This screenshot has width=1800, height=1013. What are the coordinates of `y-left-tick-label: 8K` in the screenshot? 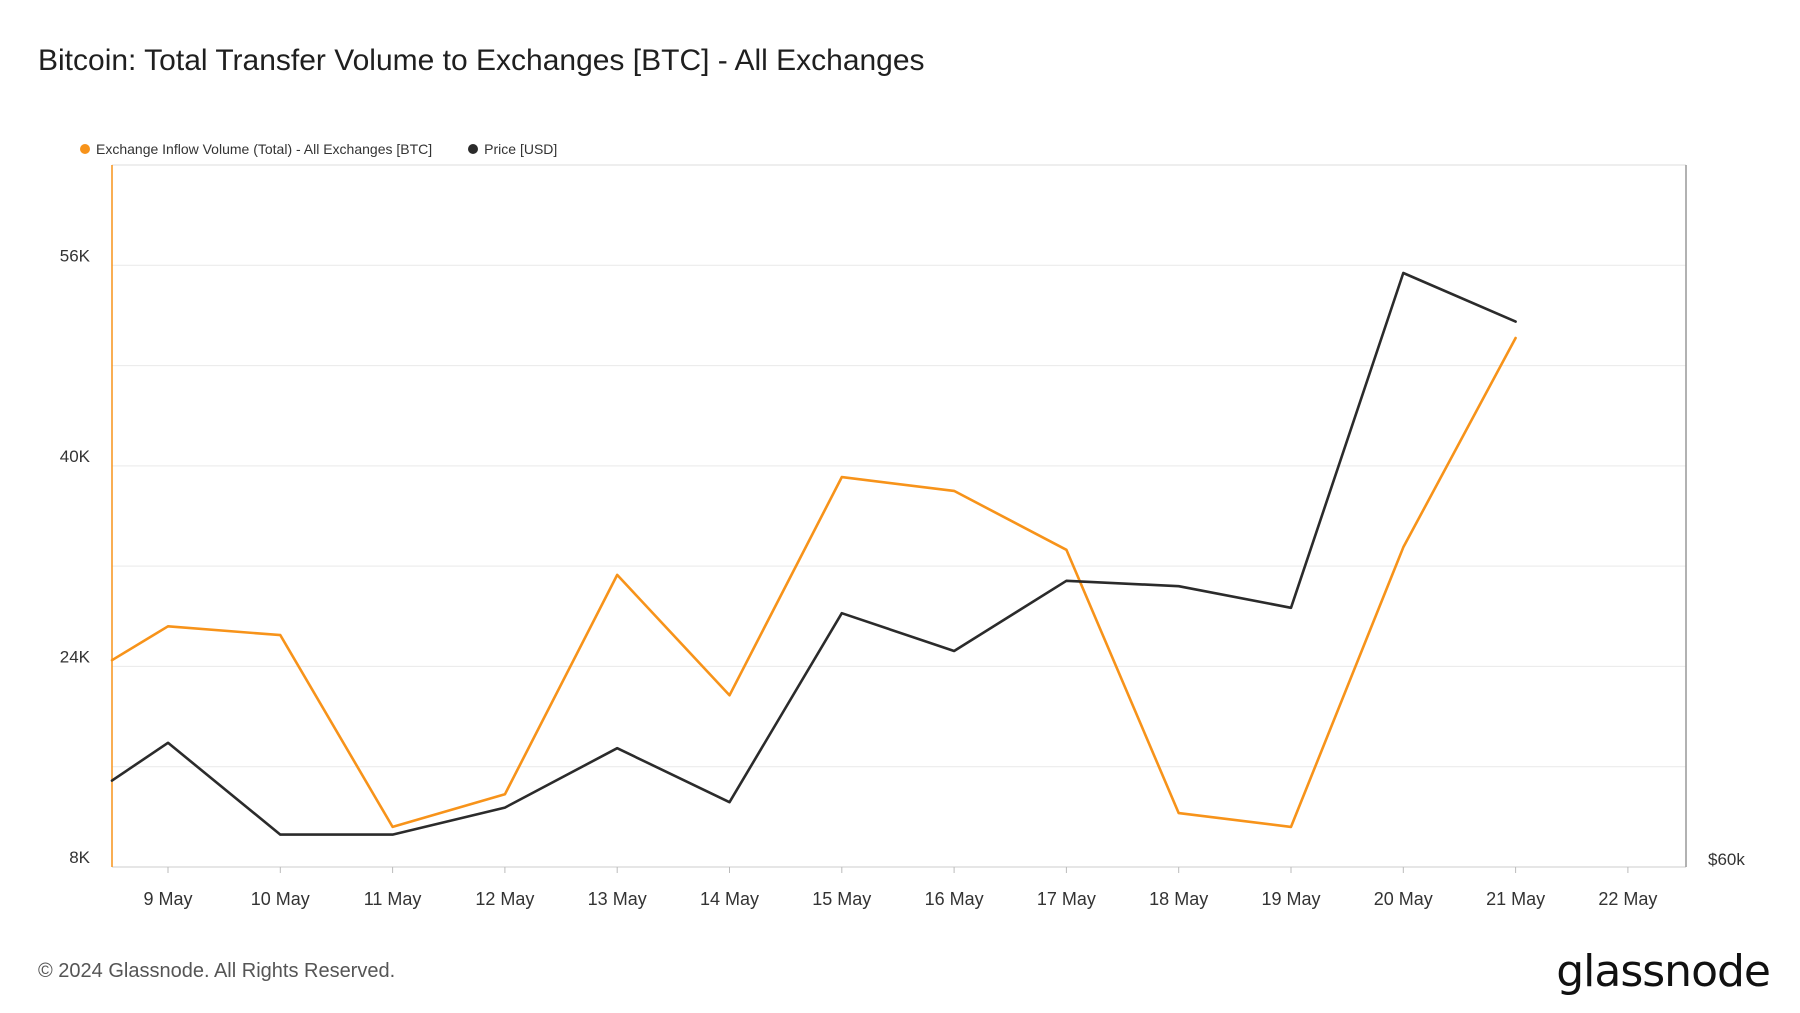 It's located at (79, 857).